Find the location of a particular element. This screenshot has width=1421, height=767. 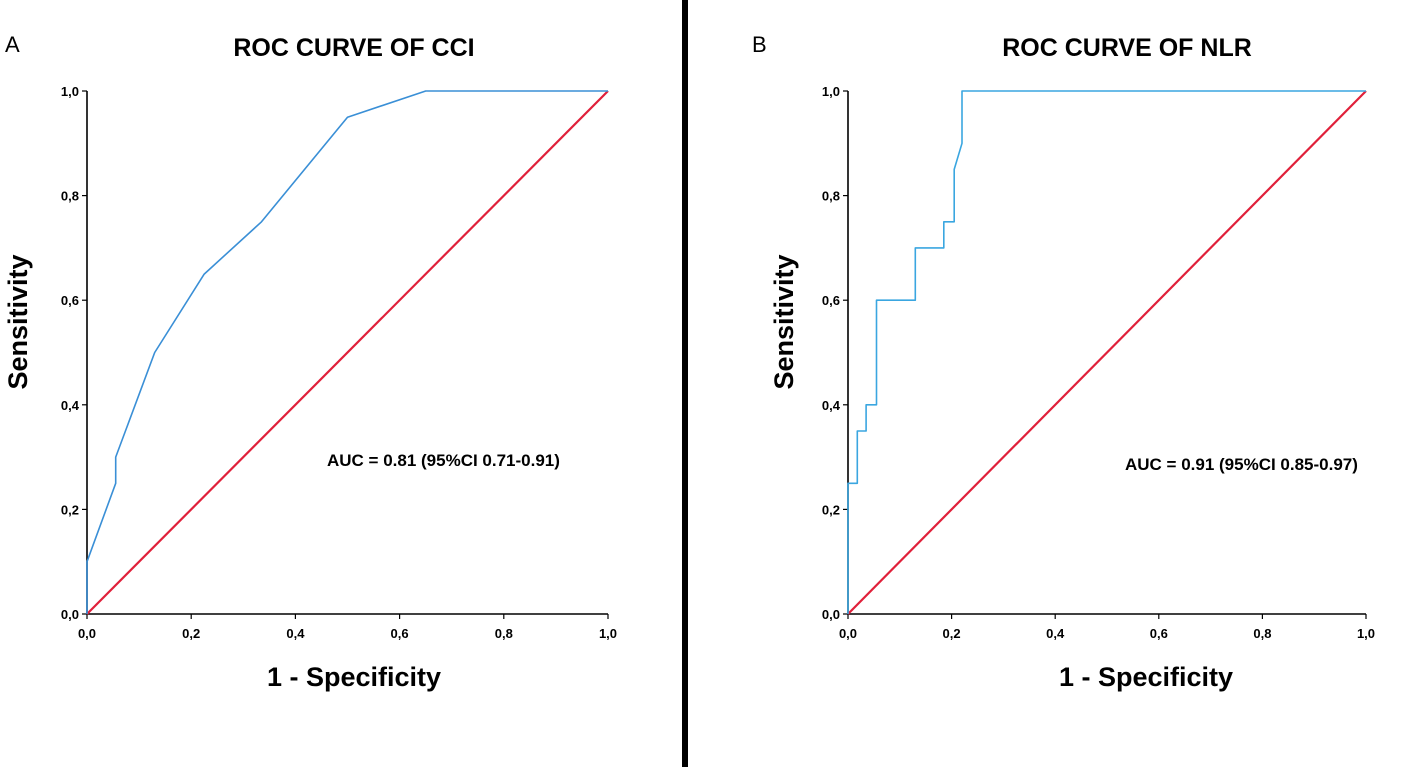

chart-title: ROC CURVE OF CCI is located at coordinates (353, 48).